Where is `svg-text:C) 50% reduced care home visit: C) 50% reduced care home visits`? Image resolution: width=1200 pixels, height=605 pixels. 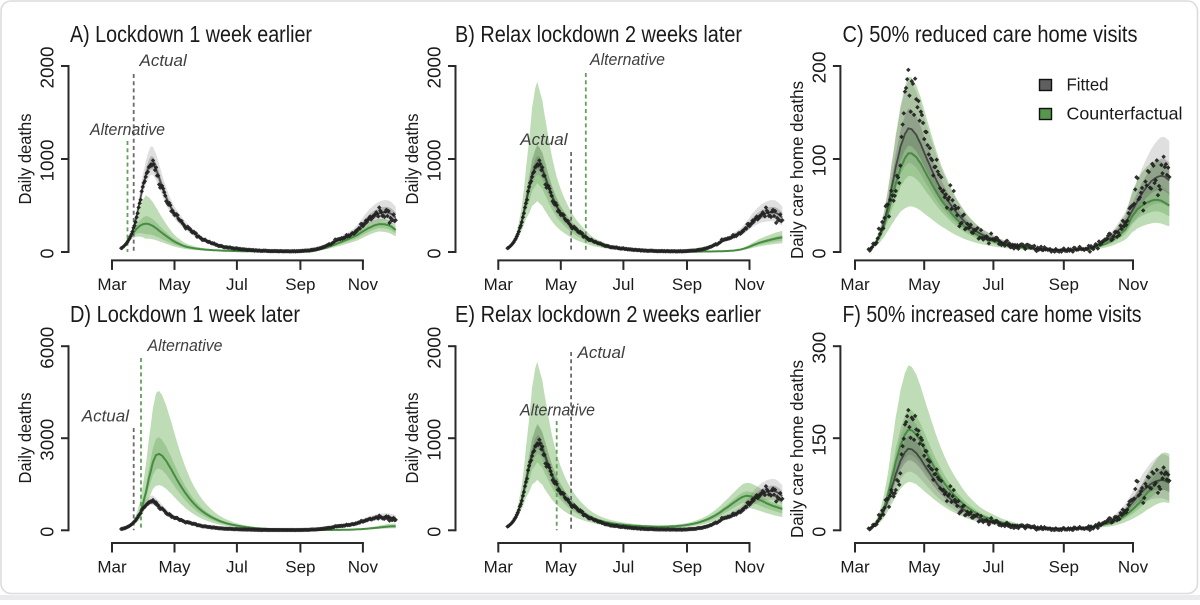 svg-text:C) 50% reduced care home visit: C) 50% reduced care home visits is located at coordinates (990, 34).